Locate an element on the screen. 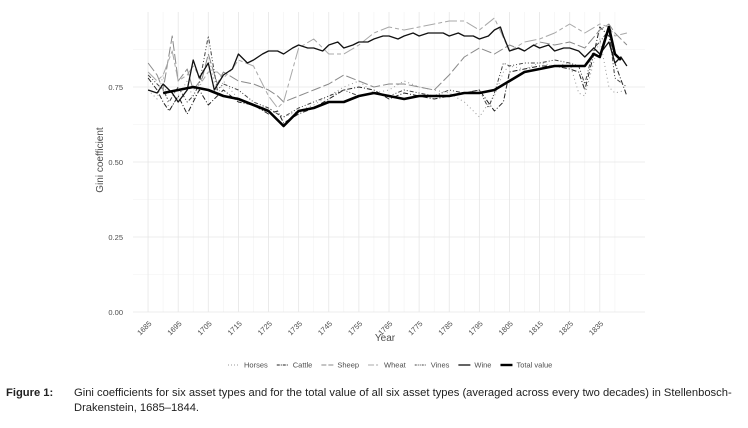  x-tick-label: 1835 is located at coordinates (596, 328).